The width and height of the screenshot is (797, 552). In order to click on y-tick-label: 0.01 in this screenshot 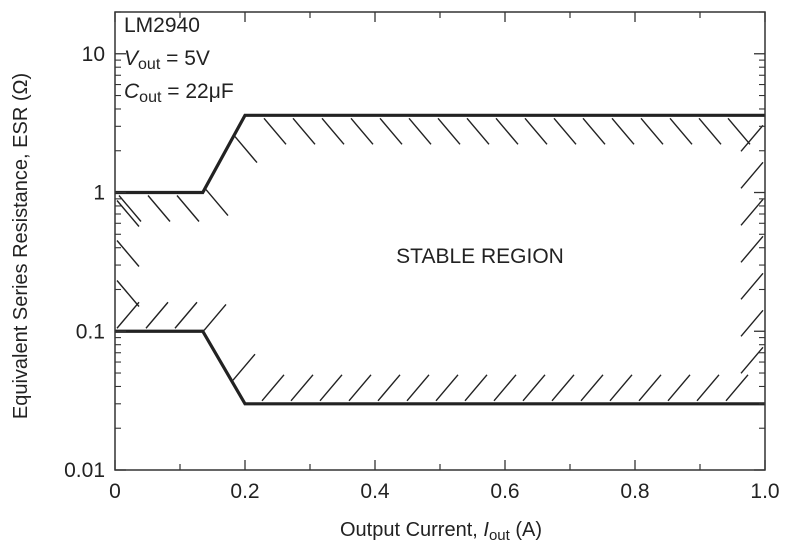, I will do `click(84, 470)`.